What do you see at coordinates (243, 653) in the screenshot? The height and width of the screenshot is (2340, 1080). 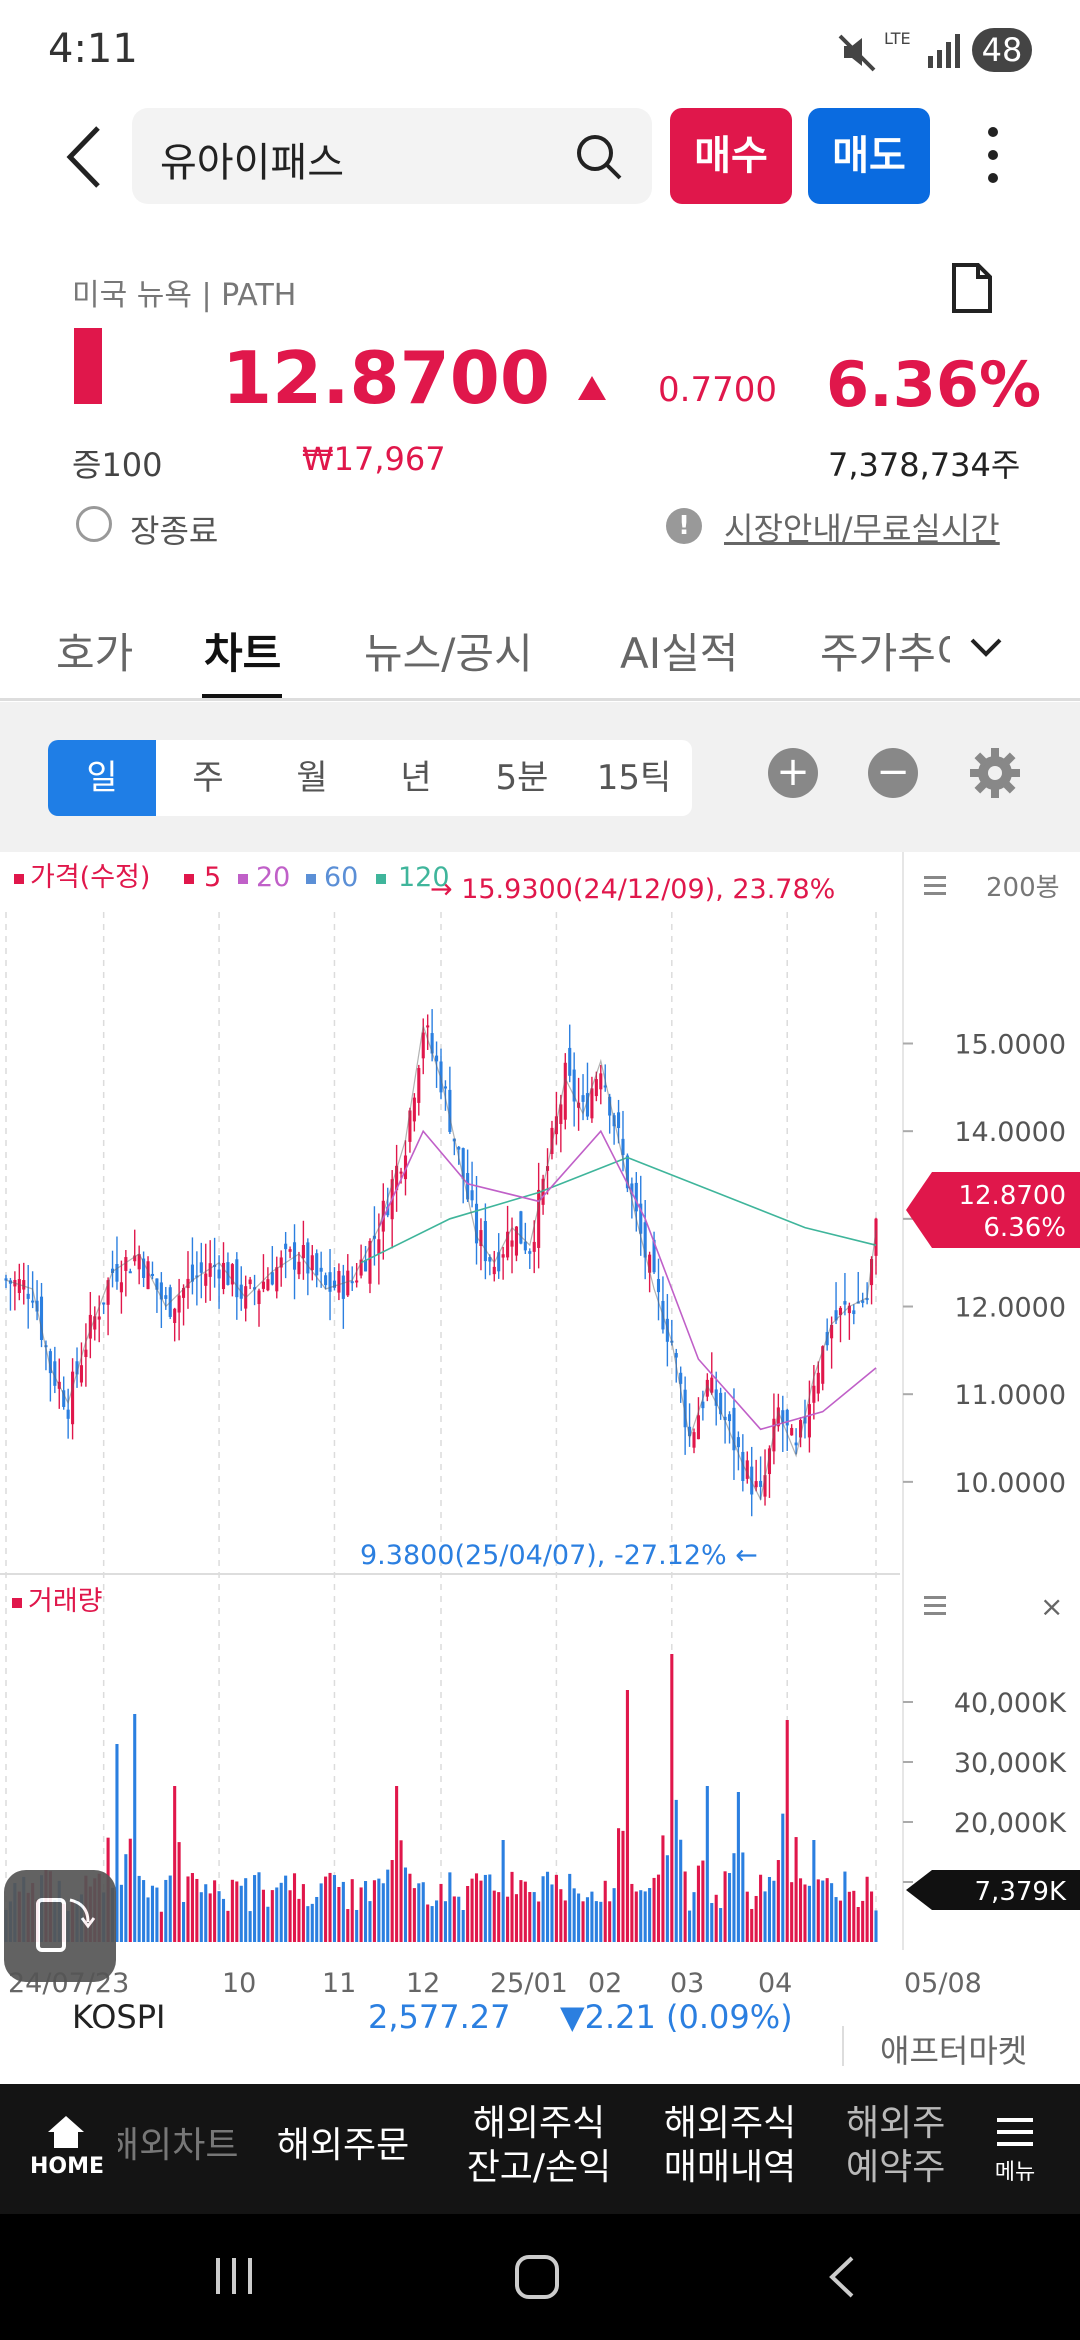 I see `tab-chart: 차트` at bounding box center [243, 653].